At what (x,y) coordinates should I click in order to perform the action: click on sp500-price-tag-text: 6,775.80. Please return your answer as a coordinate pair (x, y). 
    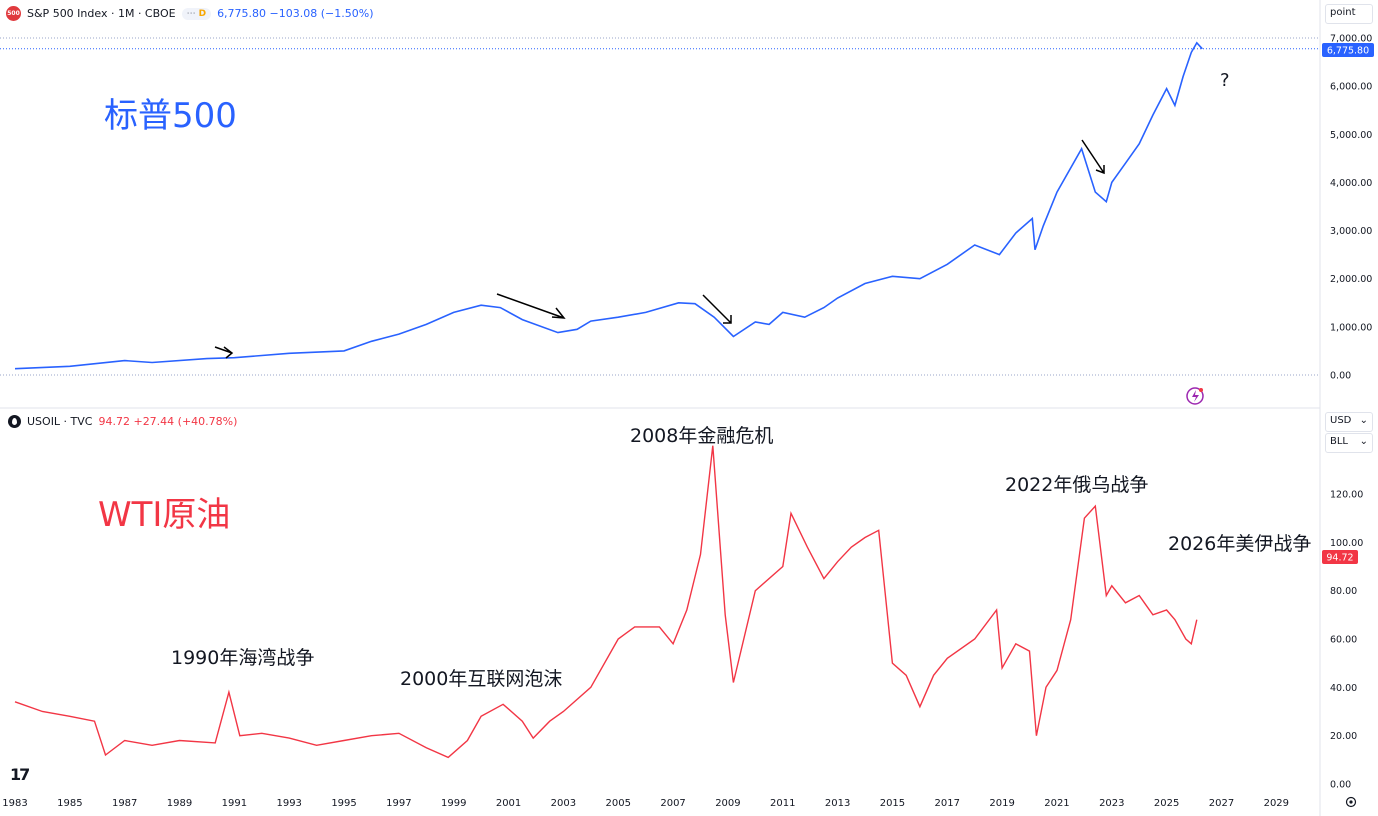
    Looking at the image, I should click on (1348, 51).